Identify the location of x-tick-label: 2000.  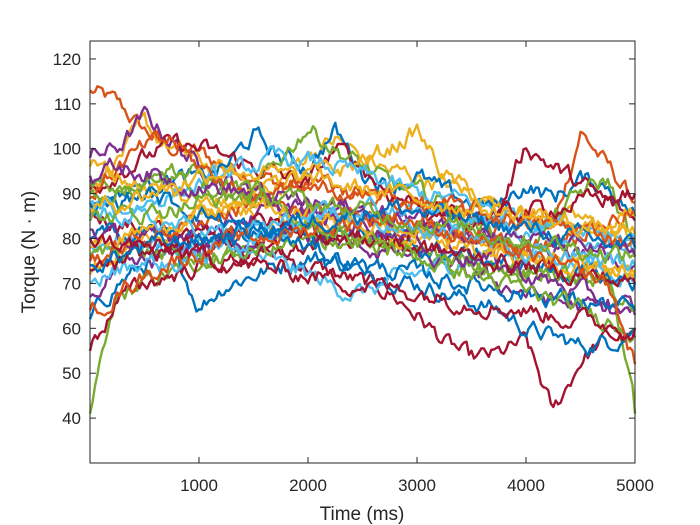
(308, 485).